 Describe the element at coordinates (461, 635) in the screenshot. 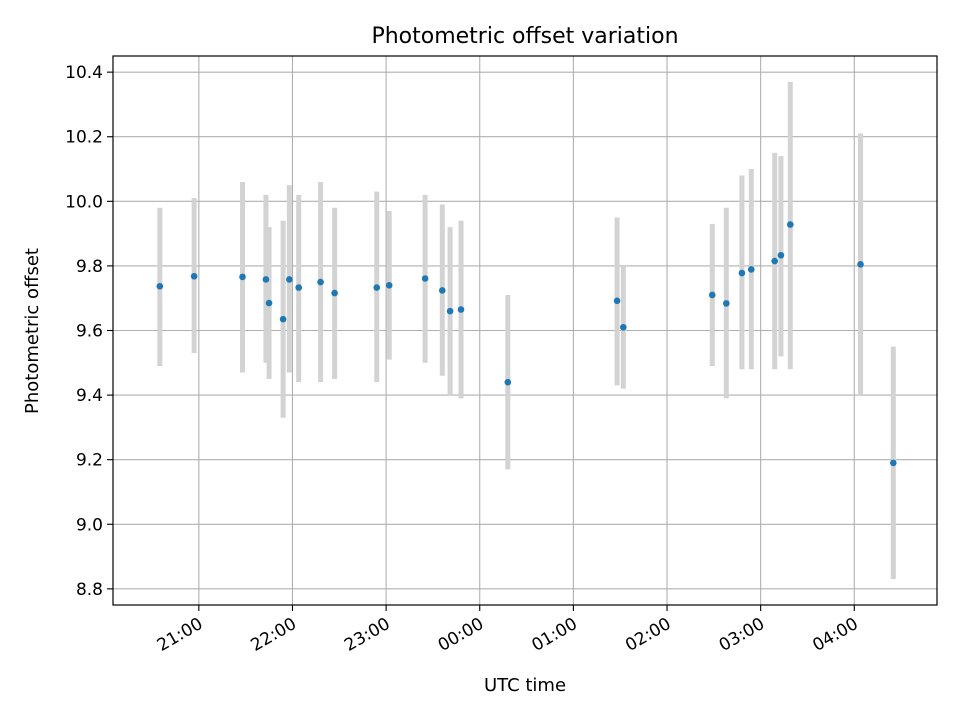

I see `x-tick-label: 00:00` at that location.